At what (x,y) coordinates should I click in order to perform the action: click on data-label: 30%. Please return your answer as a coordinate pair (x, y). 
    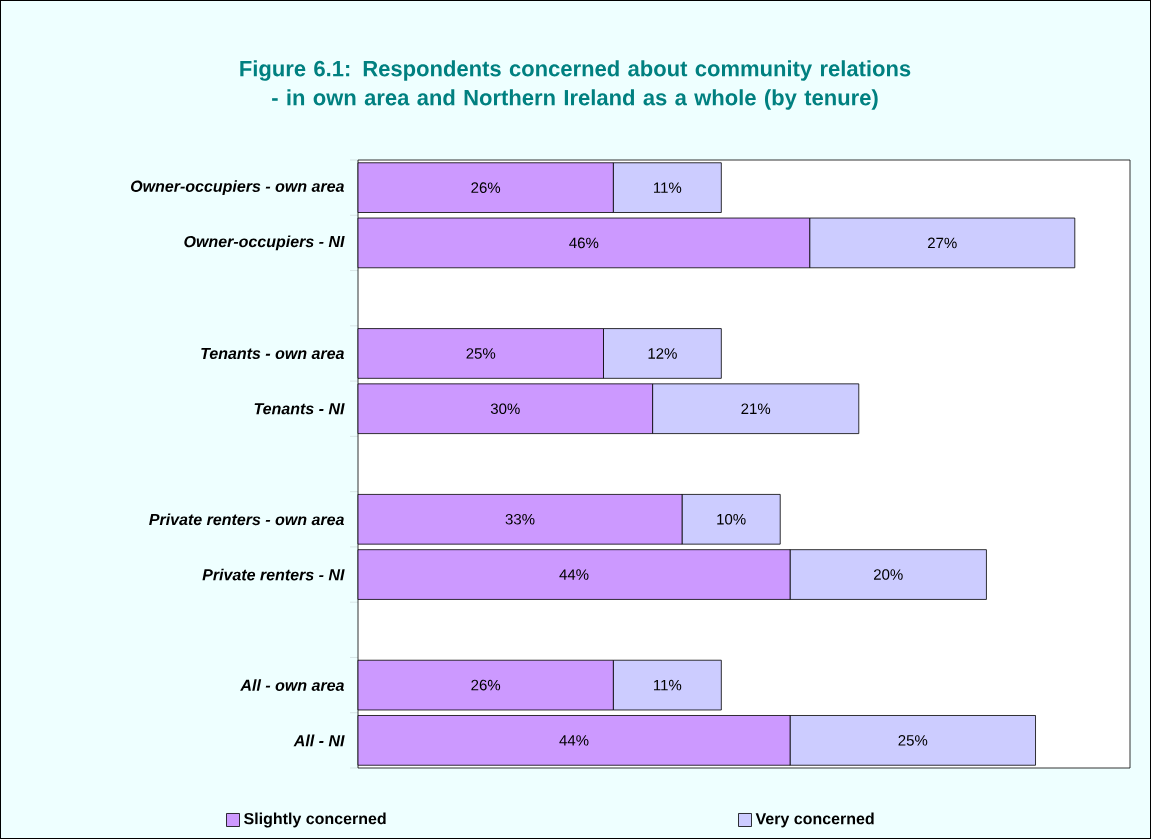
    Looking at the image, I should click on (505, 409).